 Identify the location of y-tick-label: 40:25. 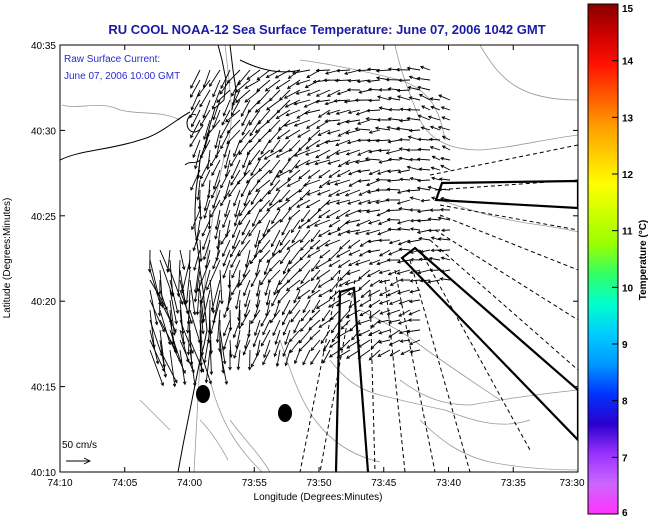
(43, 217).